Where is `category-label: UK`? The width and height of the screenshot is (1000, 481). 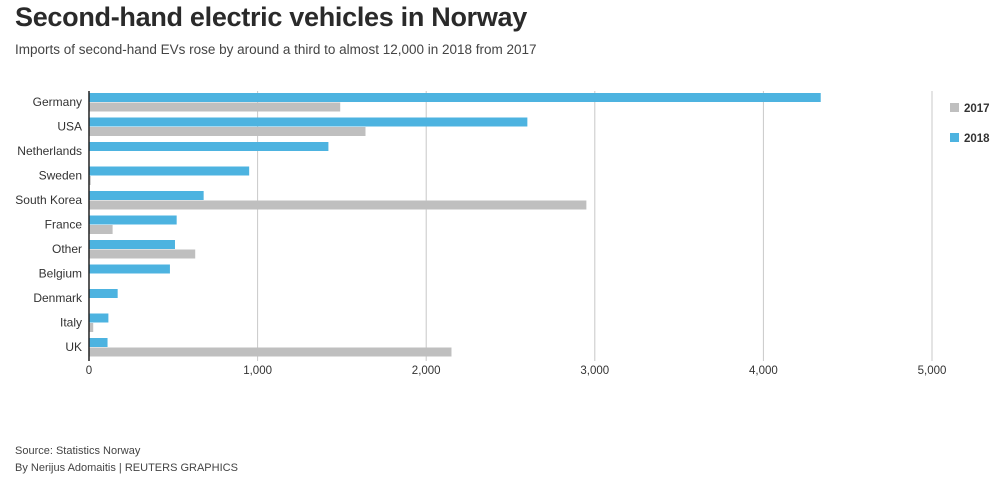 category-label: UK is located at coordinates (73, 347).